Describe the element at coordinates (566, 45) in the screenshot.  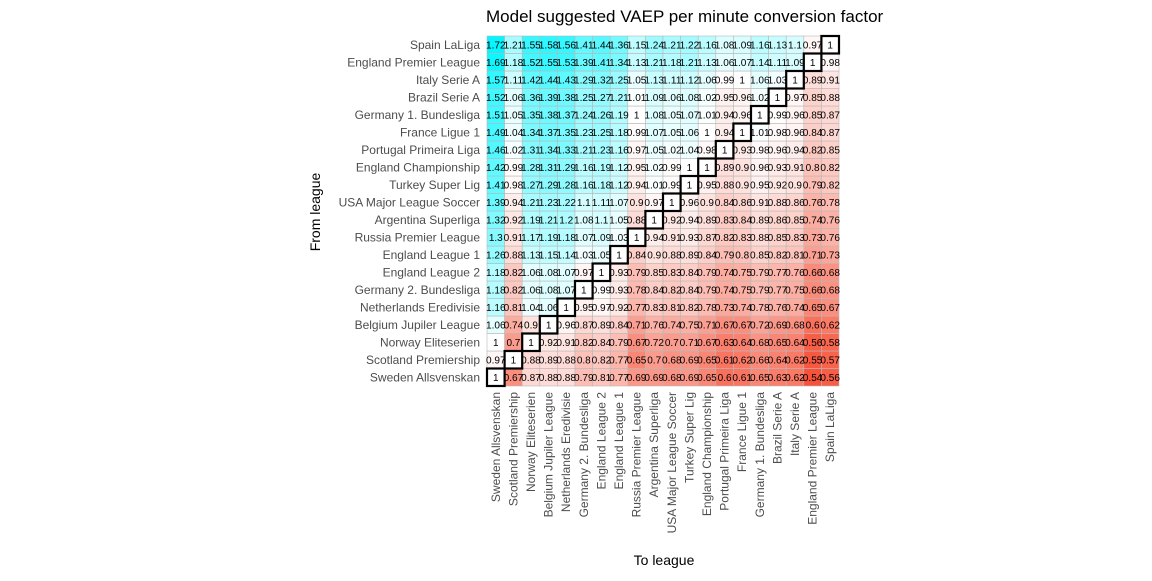
I see `cell-value-label: 1.56` at that location.